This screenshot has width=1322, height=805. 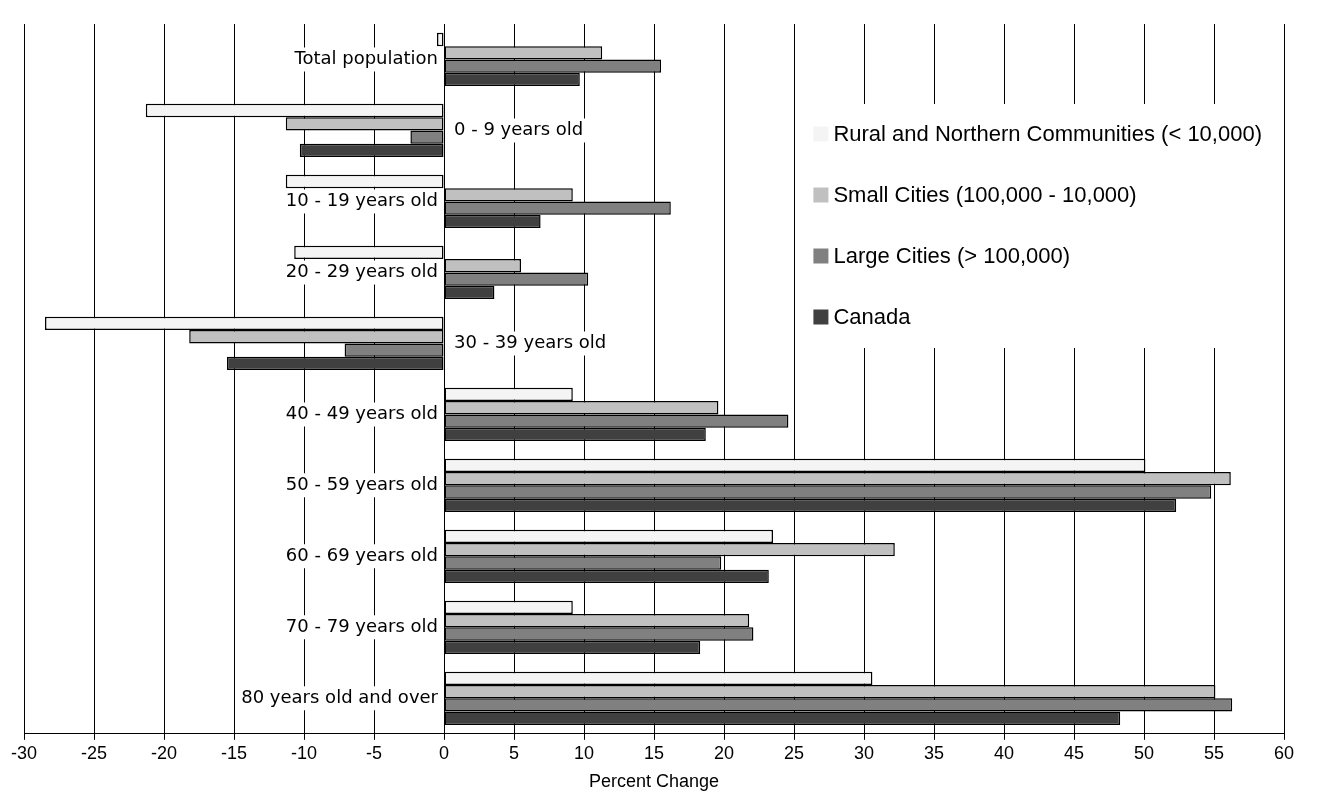 What do you see at coordinates (530, 342) in the screenshot?
I see `y-tick-label: 30 - 39 years old` at bounding box center [530, 342].